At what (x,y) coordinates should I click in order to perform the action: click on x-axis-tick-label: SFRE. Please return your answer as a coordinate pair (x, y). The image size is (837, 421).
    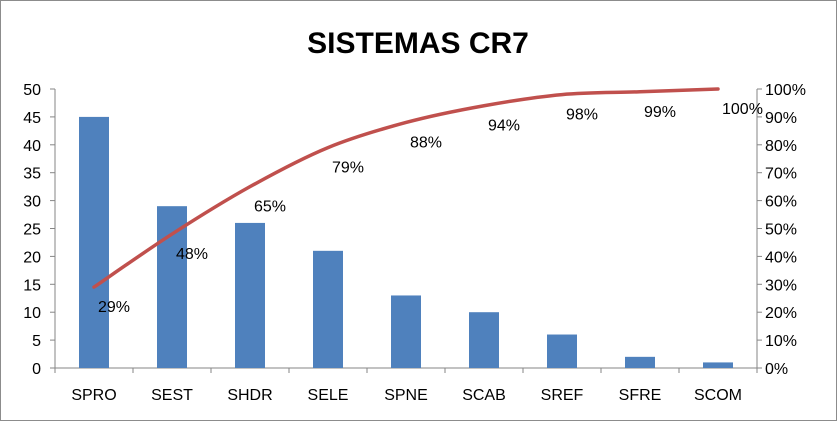
    Looking at the image, I should click on (640, 395).